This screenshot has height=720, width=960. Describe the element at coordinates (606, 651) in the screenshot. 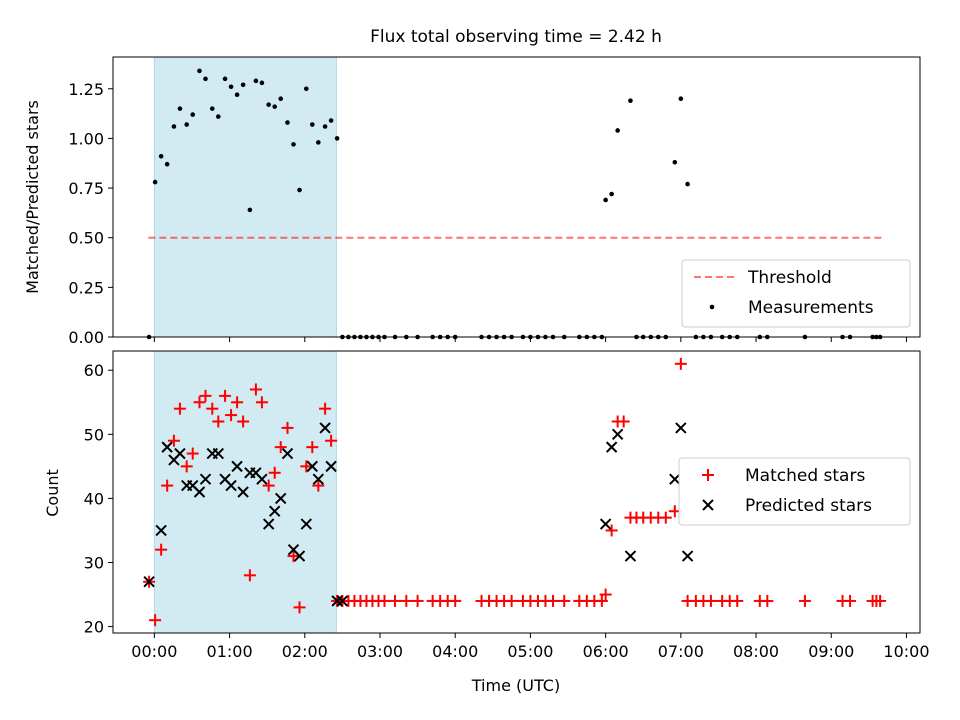

I see `bottom-x-tick-label: 06:00` at that location.